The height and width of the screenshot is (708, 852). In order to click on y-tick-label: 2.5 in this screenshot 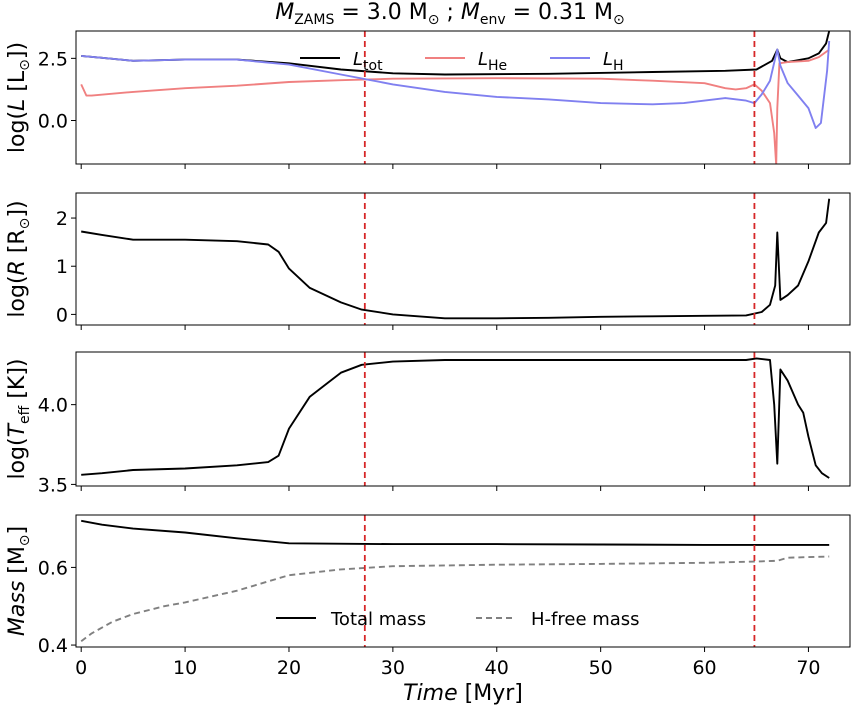, I will do `click(53, 59)`.